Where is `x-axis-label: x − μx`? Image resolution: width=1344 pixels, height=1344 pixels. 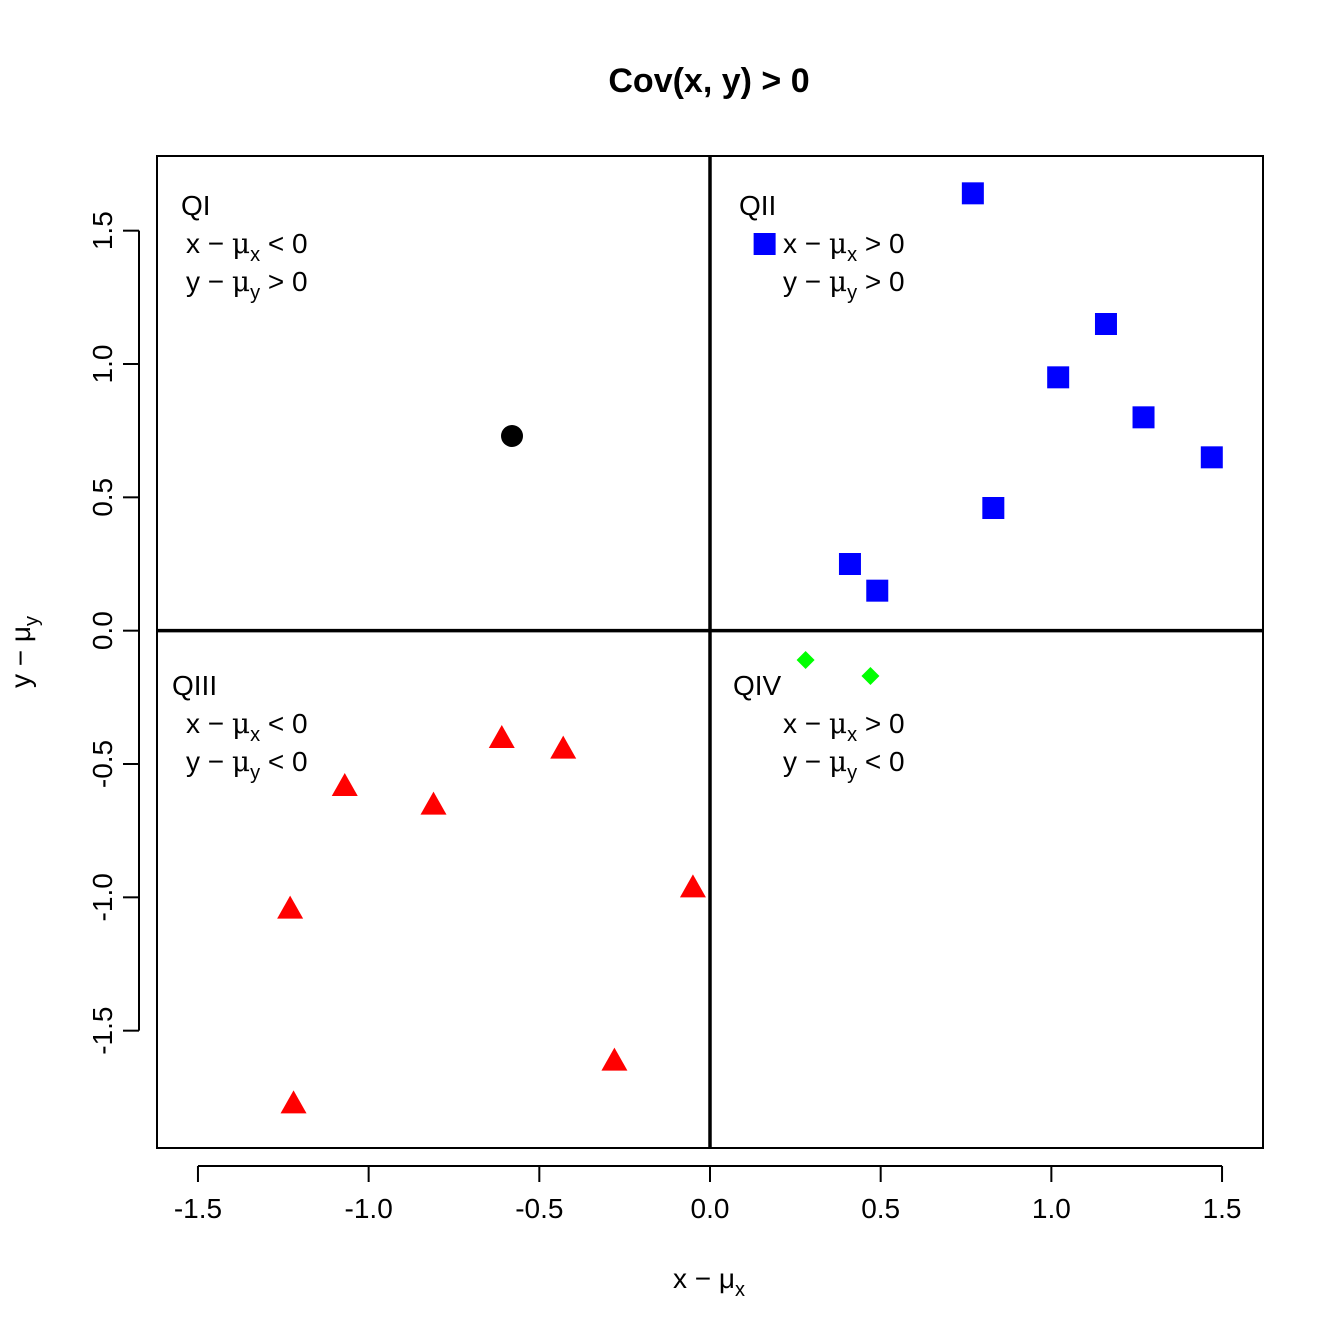
x-axis-label: x − μx is located at coordinates (709, 1282).